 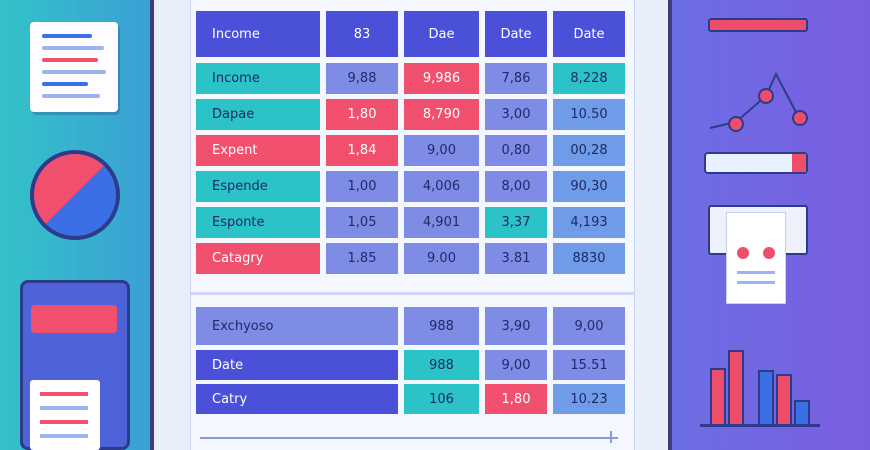 I want to click on receipt-icon, so click(x=756, y=258).